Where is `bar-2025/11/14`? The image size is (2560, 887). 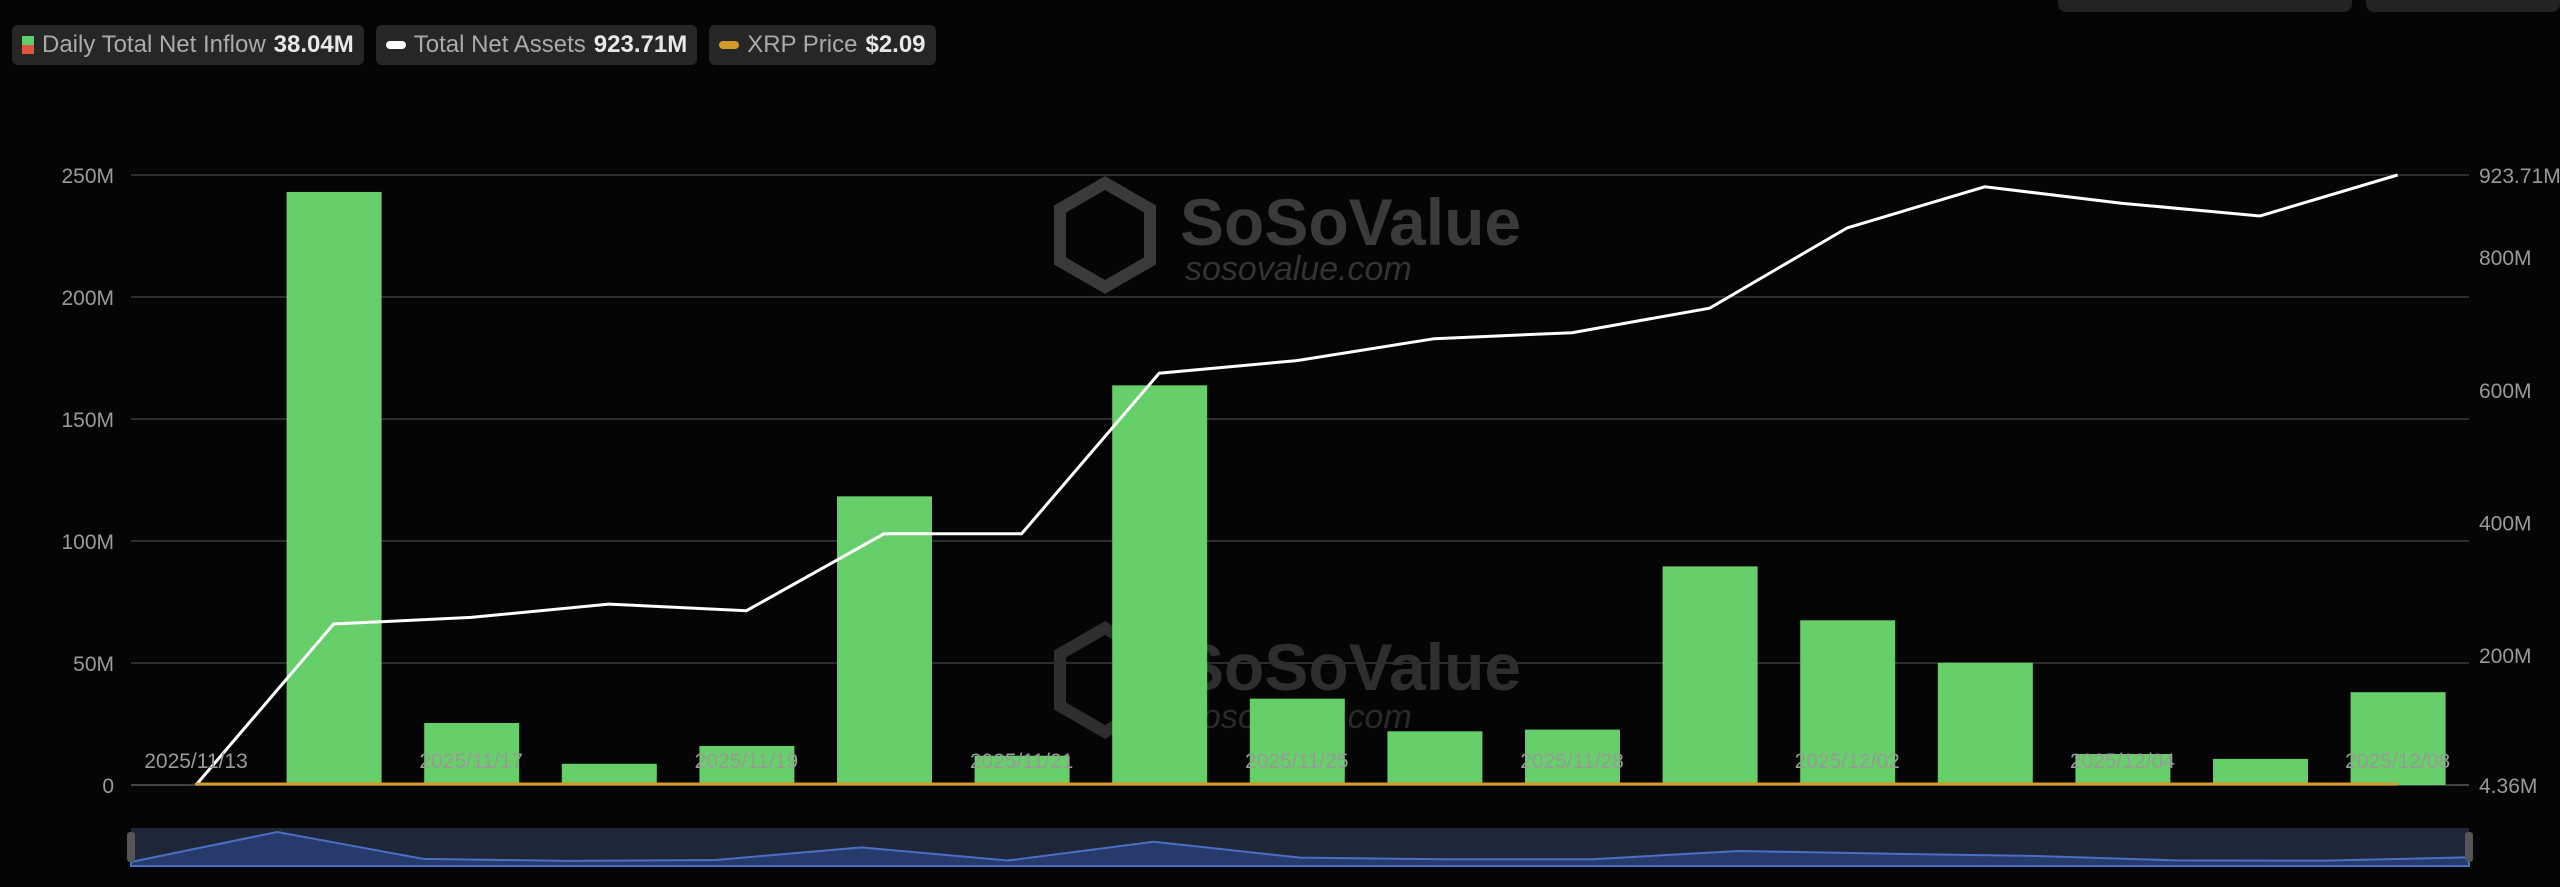 bar-2025/11/14 is located at coordinates (334, 488).